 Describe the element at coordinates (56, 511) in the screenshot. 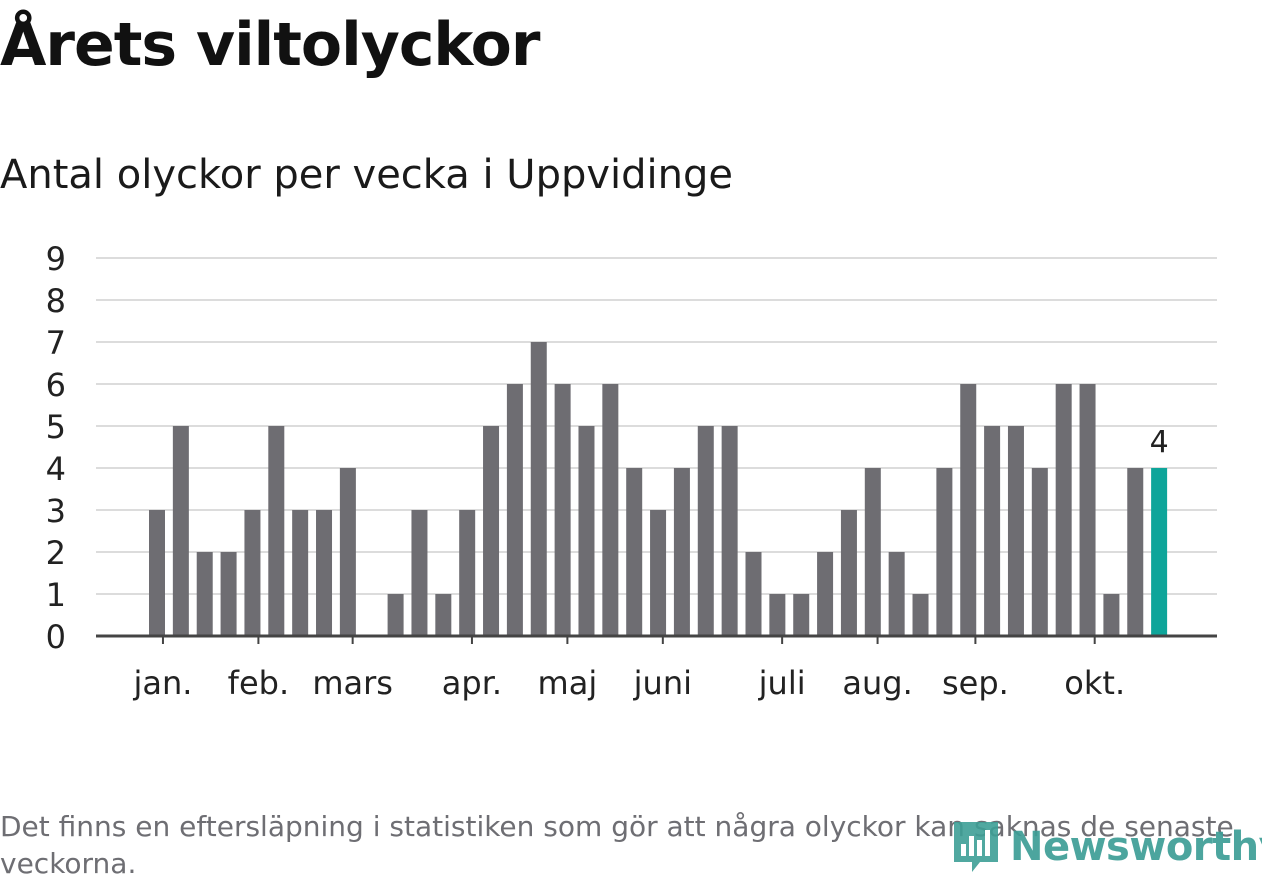

I see `y-tick-label: 3` at that location.